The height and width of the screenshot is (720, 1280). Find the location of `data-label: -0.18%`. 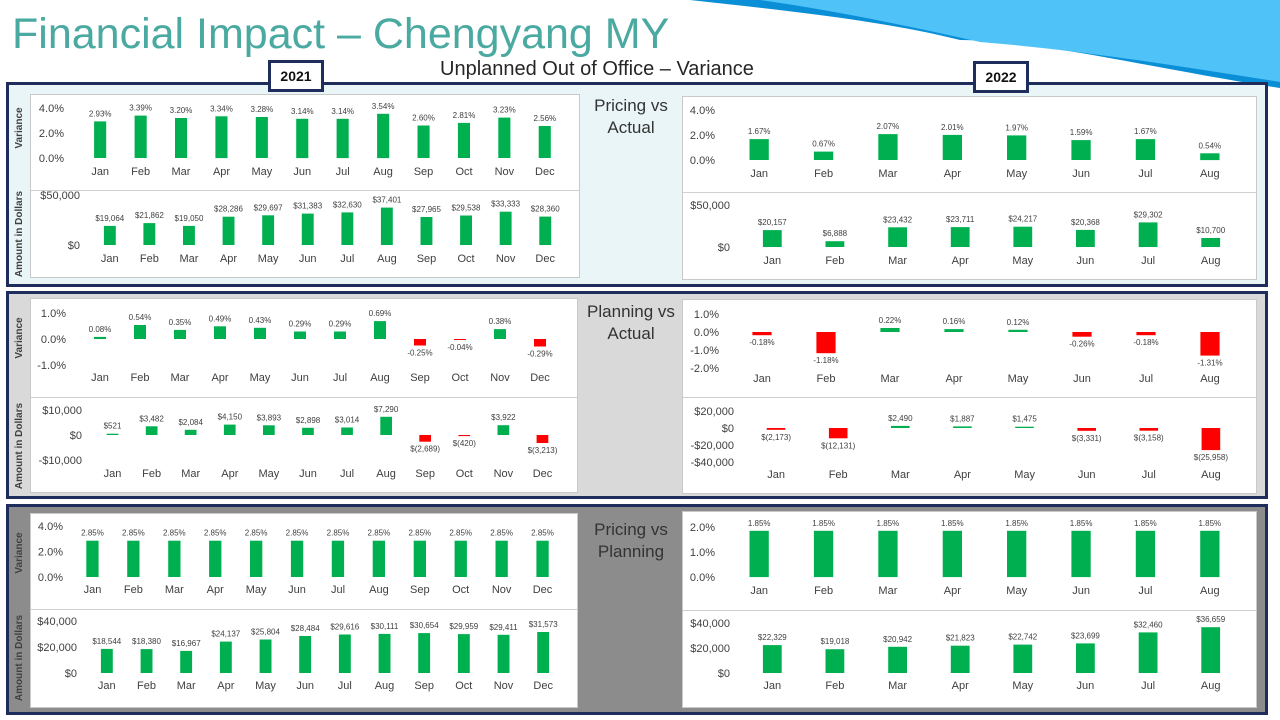

data-label: -0.18% is located at coordinates (761, 342).